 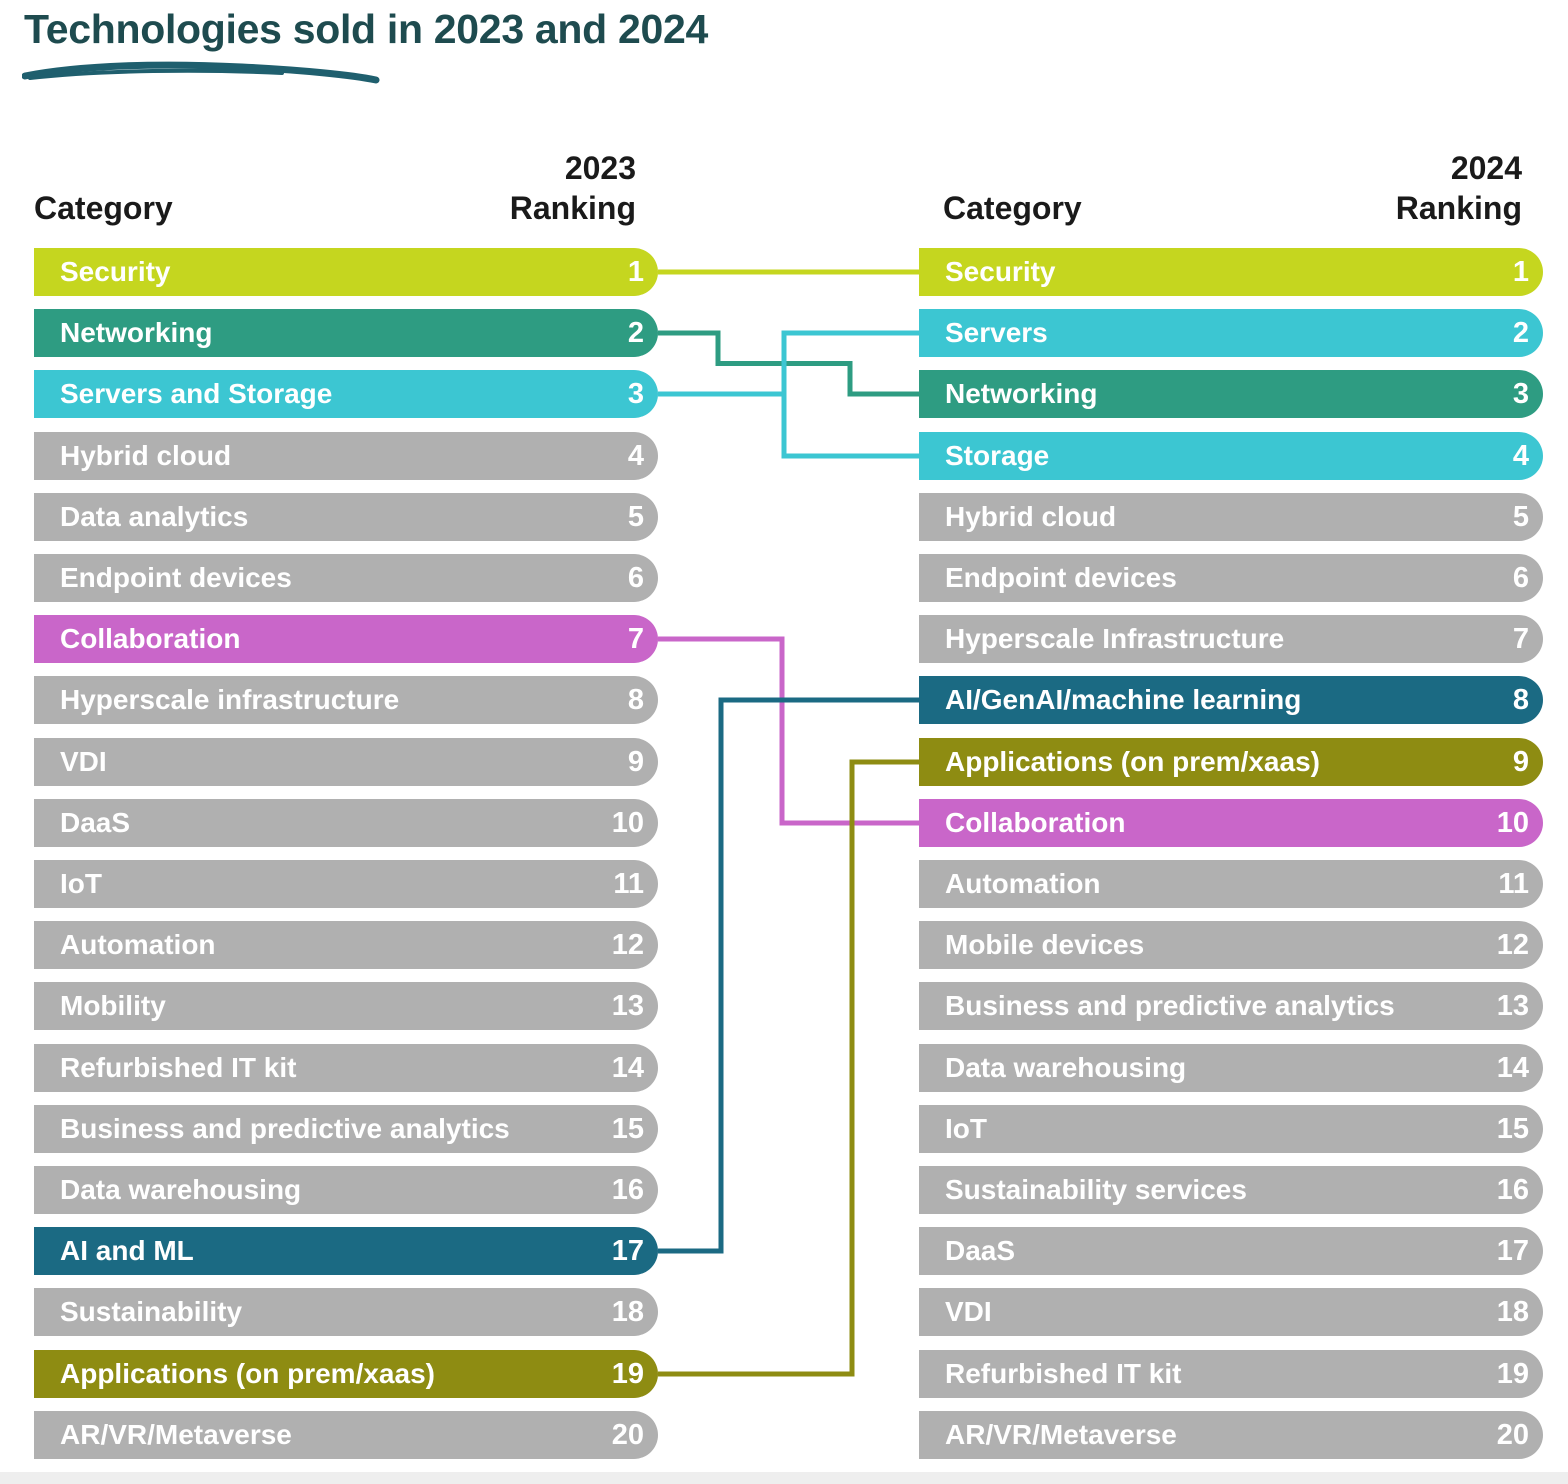 I want to click on ranking-2024-row: Business and predictive analytics 13, so click(x=1231, y=1006).